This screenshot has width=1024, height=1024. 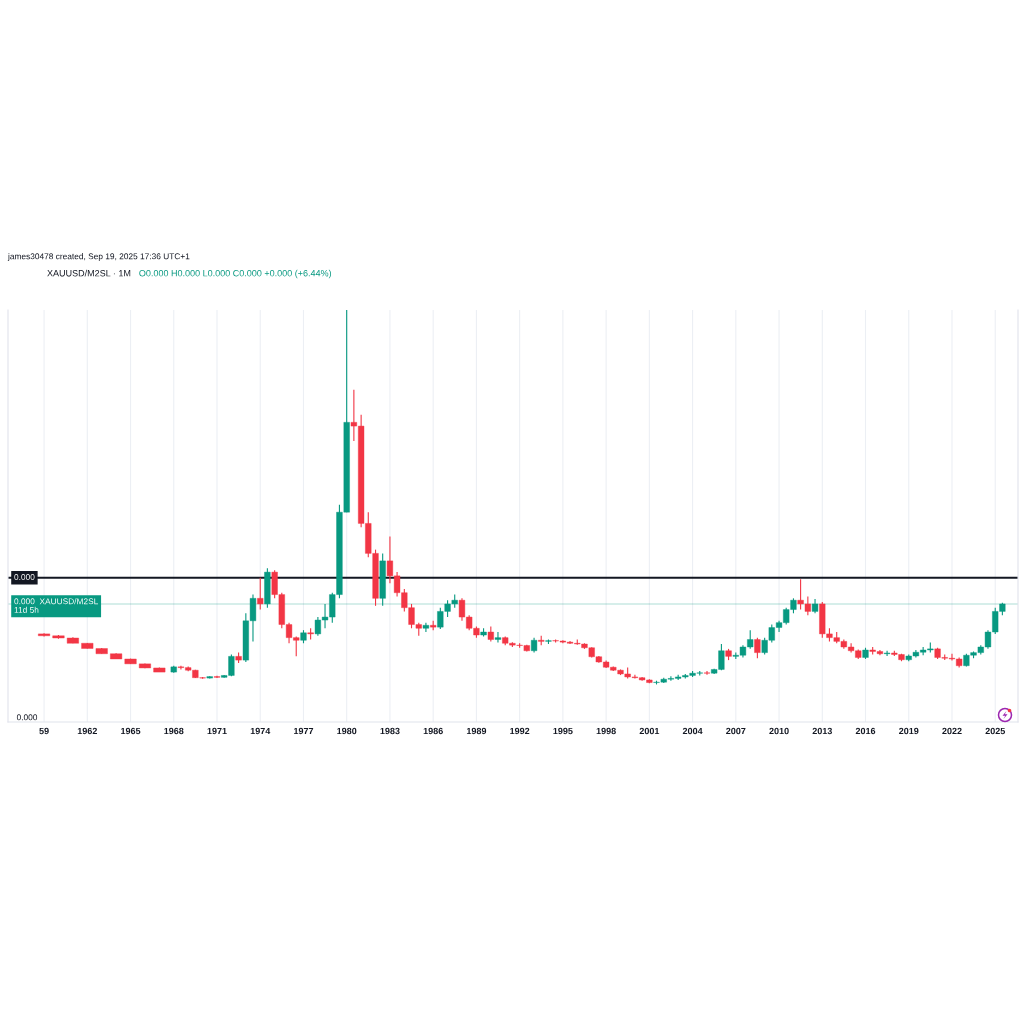 I want to click on annotation: 0.000, so click(x=24, y=577).